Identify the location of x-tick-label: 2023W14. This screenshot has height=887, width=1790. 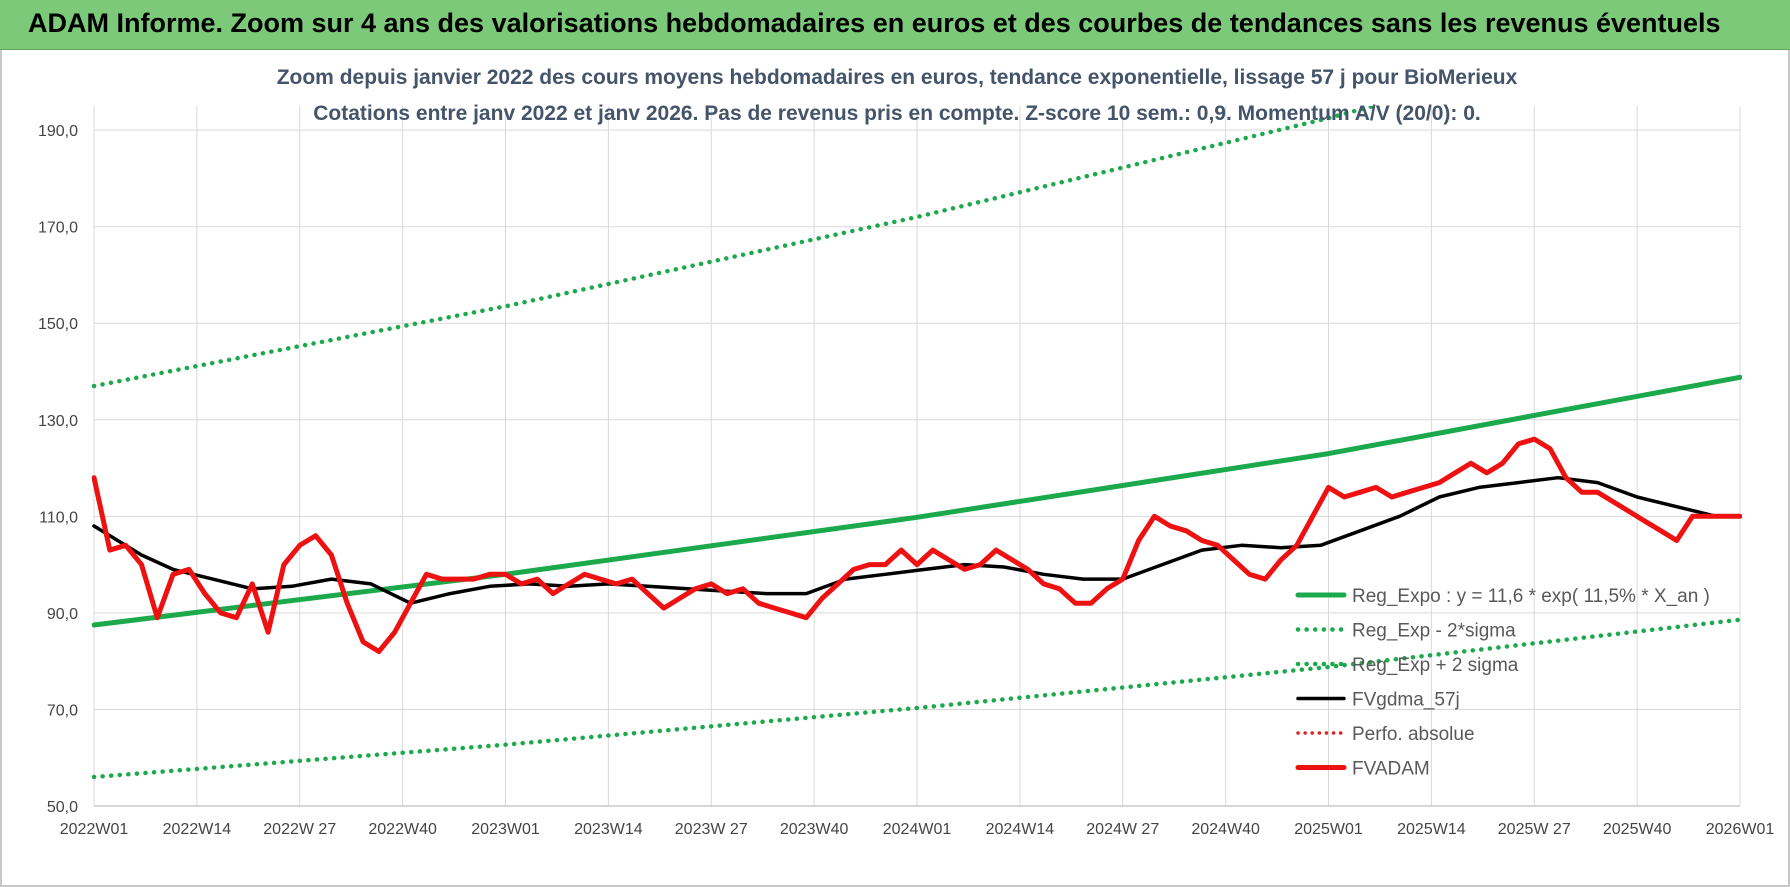
(608, 829).